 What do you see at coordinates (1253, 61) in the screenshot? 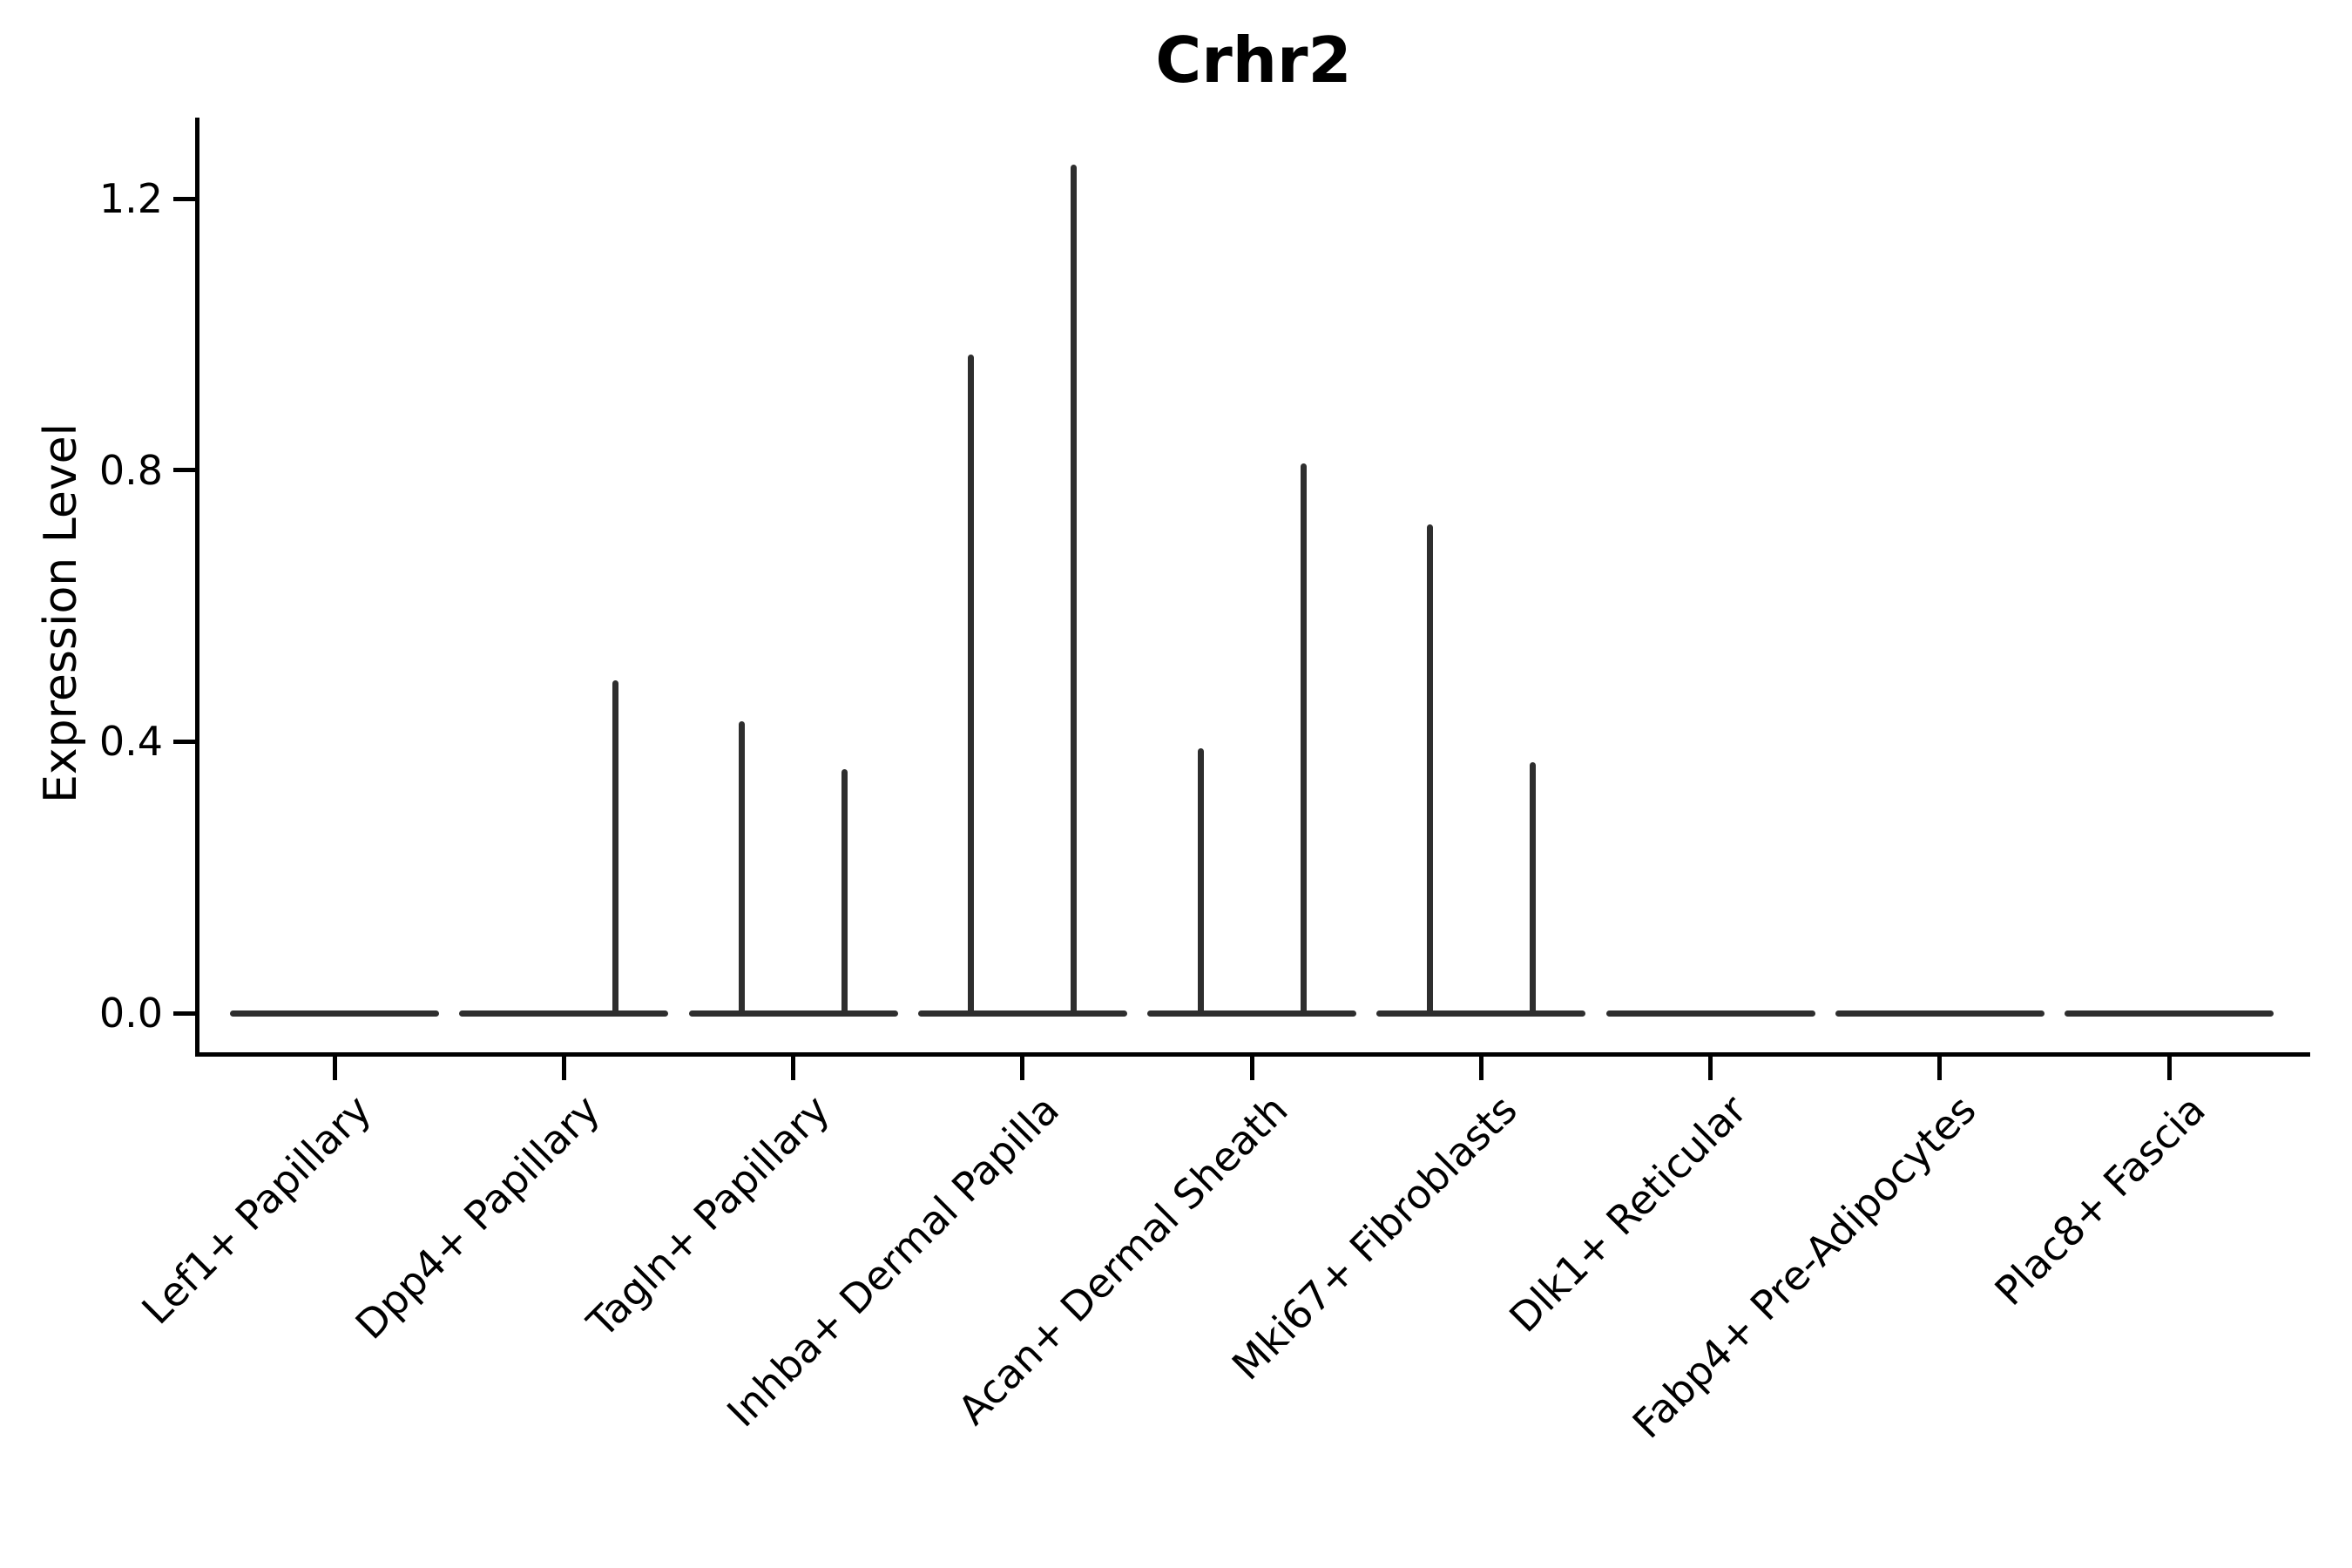
I see `plot-title: Crhr2` at bounding box center [1253, 61].